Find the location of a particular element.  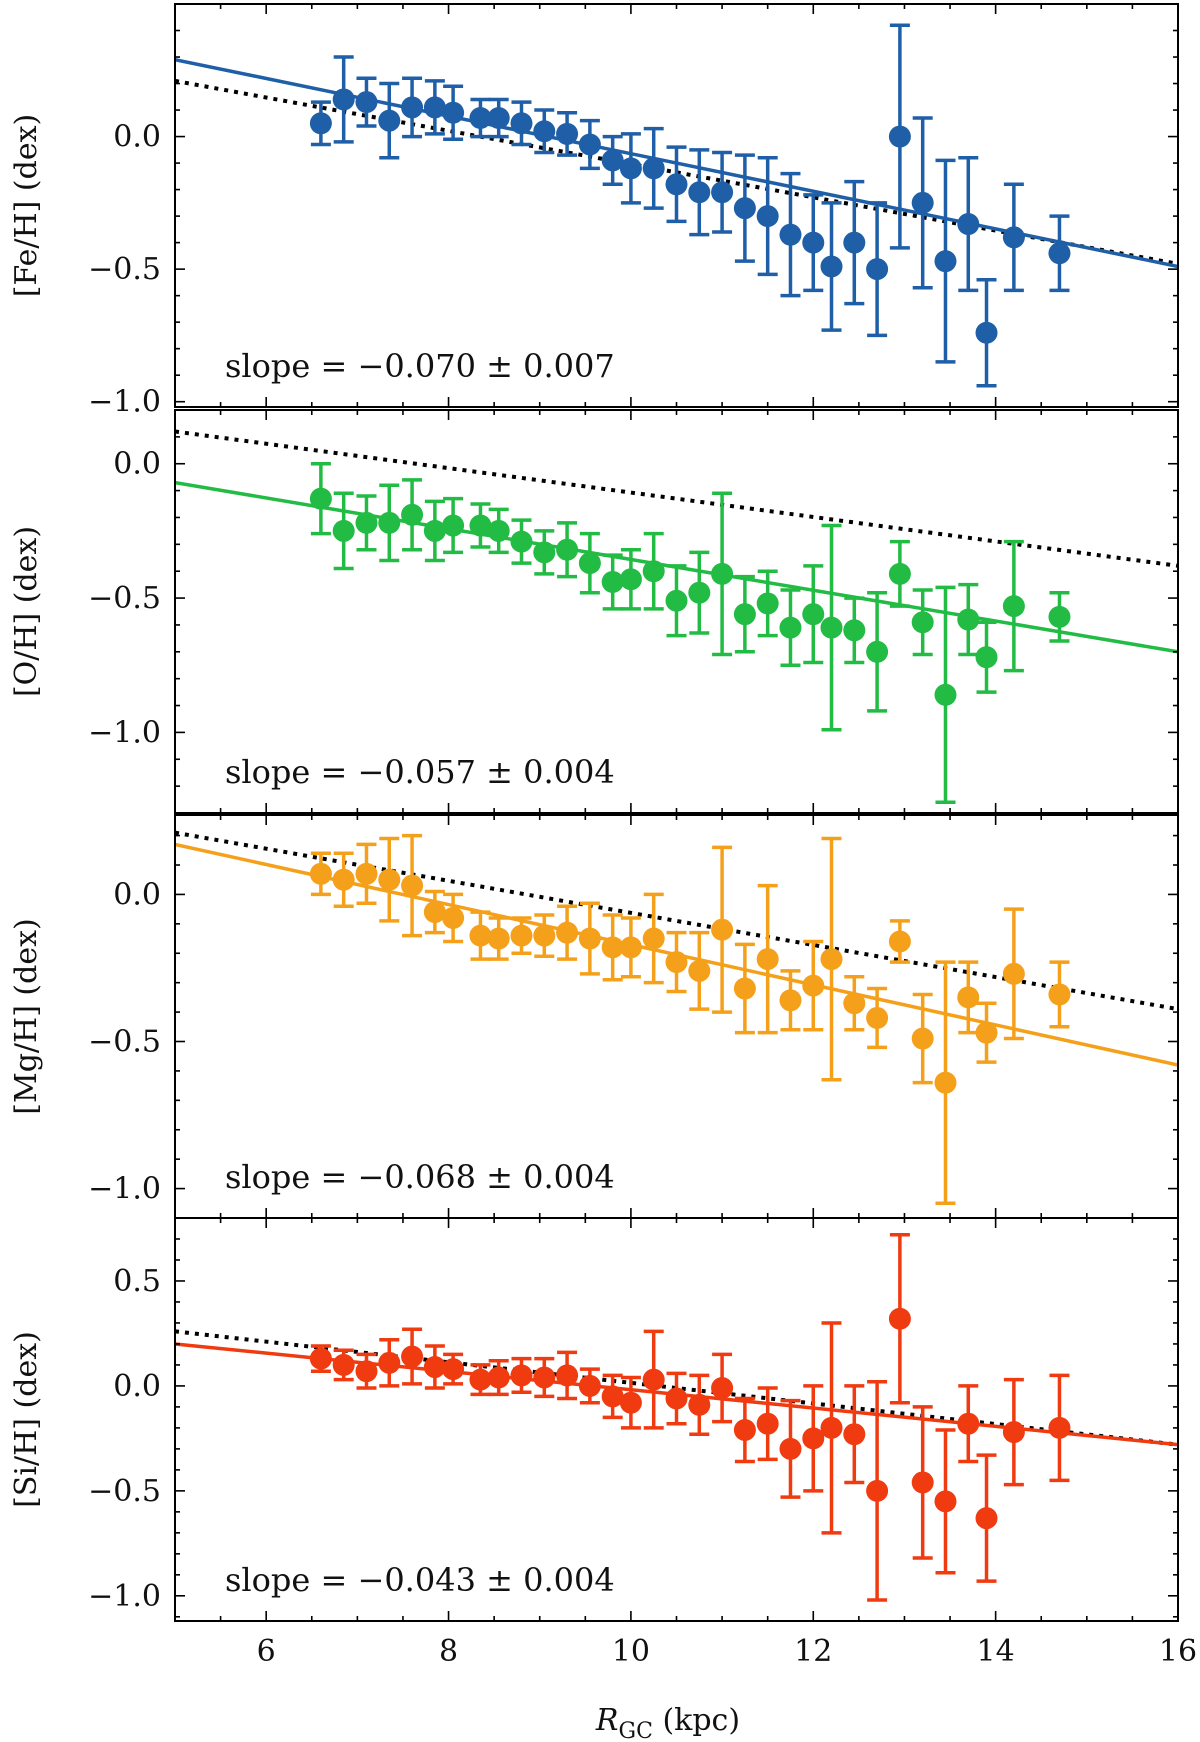

slope-annotation: slope = −0.068 ± 0.004 is located at coordinates (420, 1177).